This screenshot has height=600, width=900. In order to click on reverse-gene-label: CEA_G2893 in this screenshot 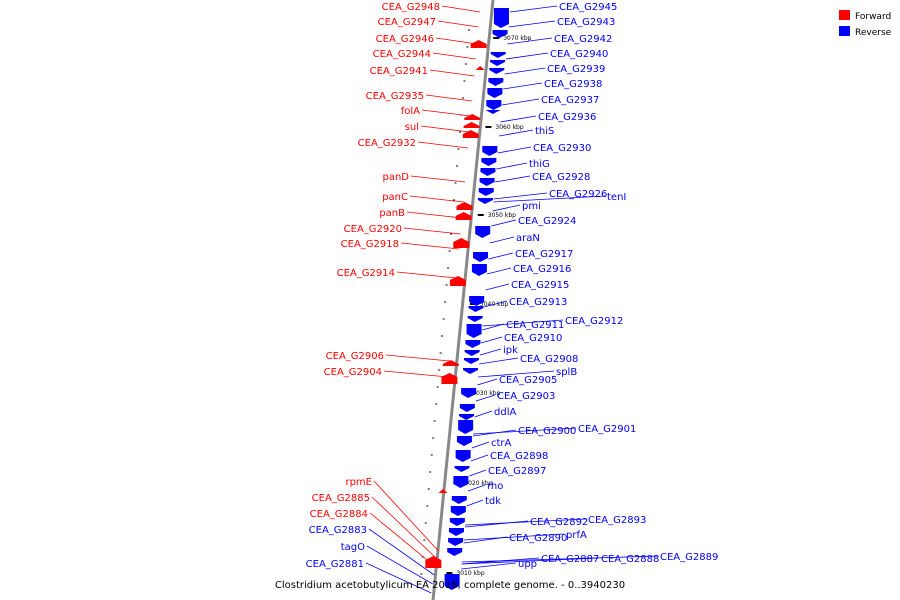, I will do `click(617, 520)`.